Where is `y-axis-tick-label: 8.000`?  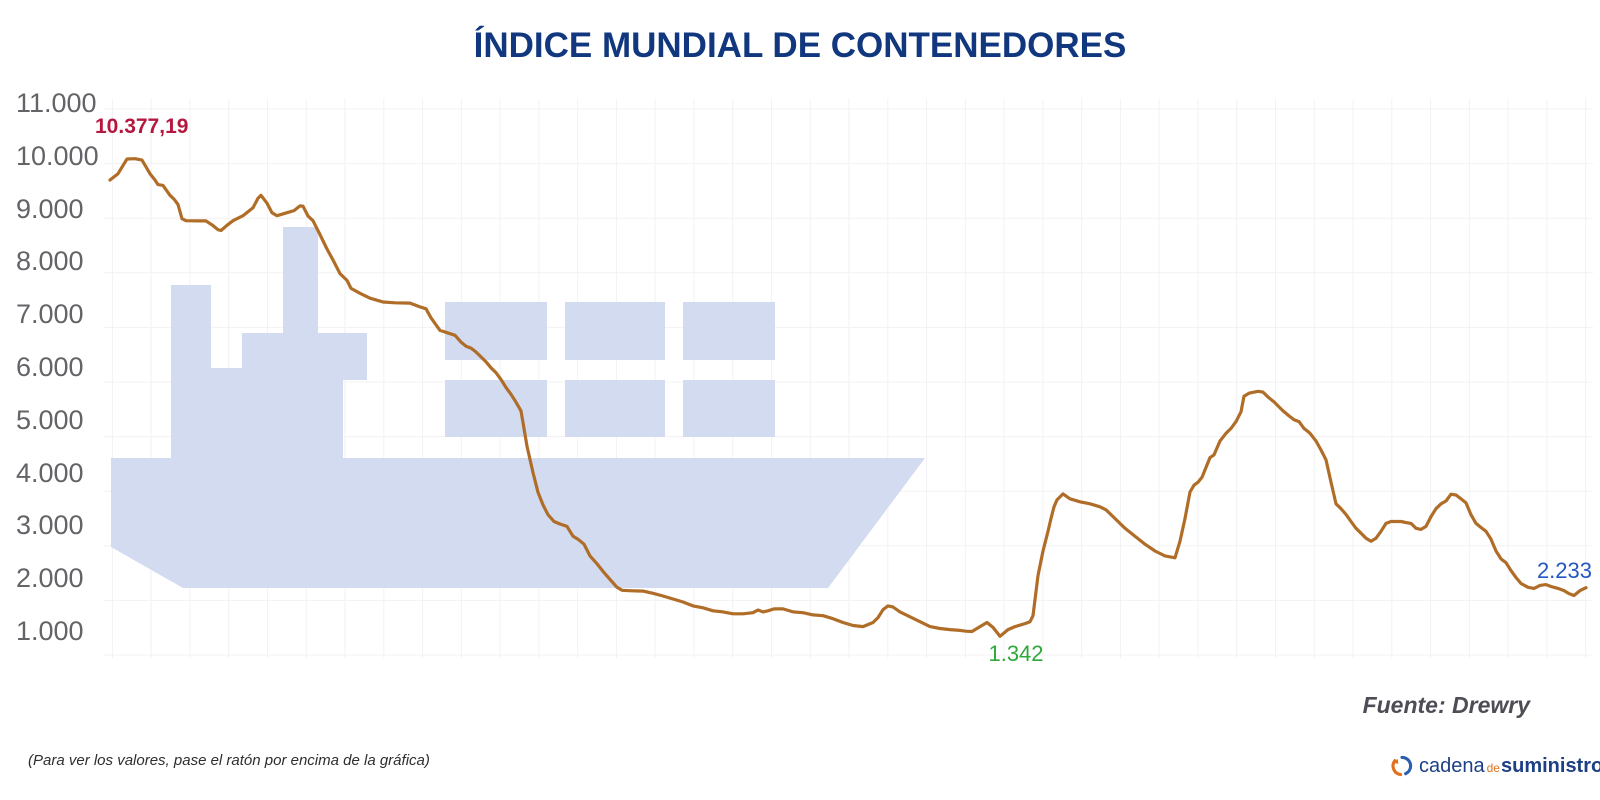
y-axis-tick-label: 8.000 is located at coordinates (50, 261).